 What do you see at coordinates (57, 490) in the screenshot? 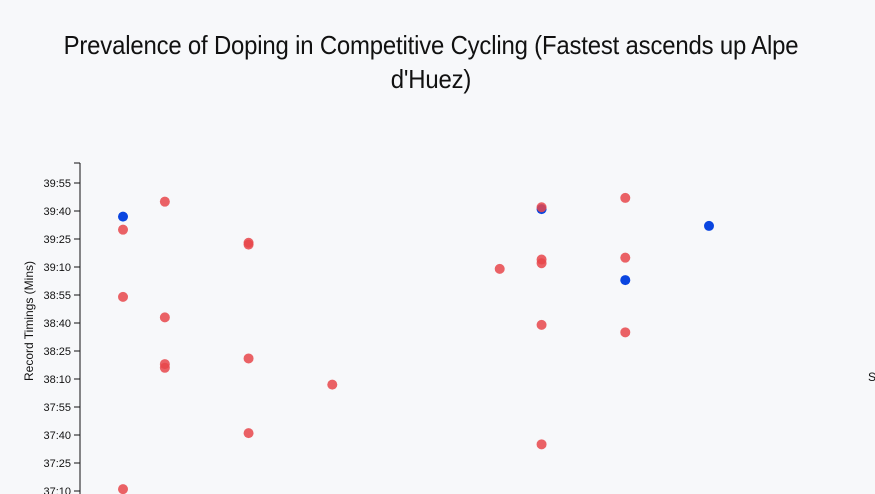
I see `y-tick-label: 37:10` at bounding box center [57, 490].